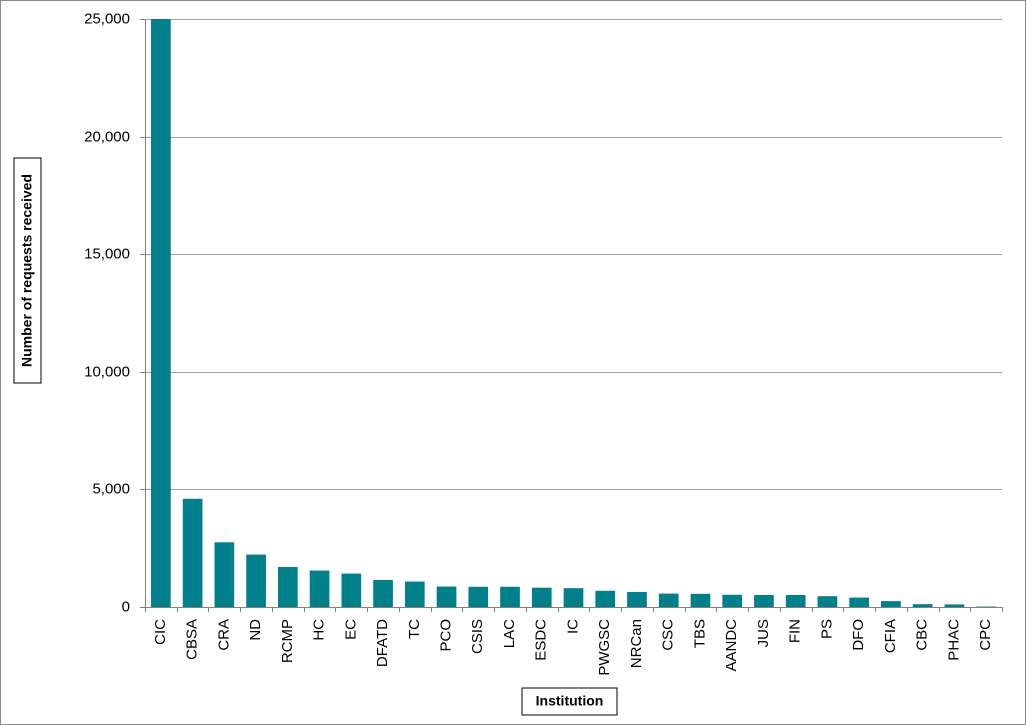 The image size is (1026, 725). Describe the element at coordinates (126, 606) in the screenshot. I see `y-tick-label: 0` at that location.